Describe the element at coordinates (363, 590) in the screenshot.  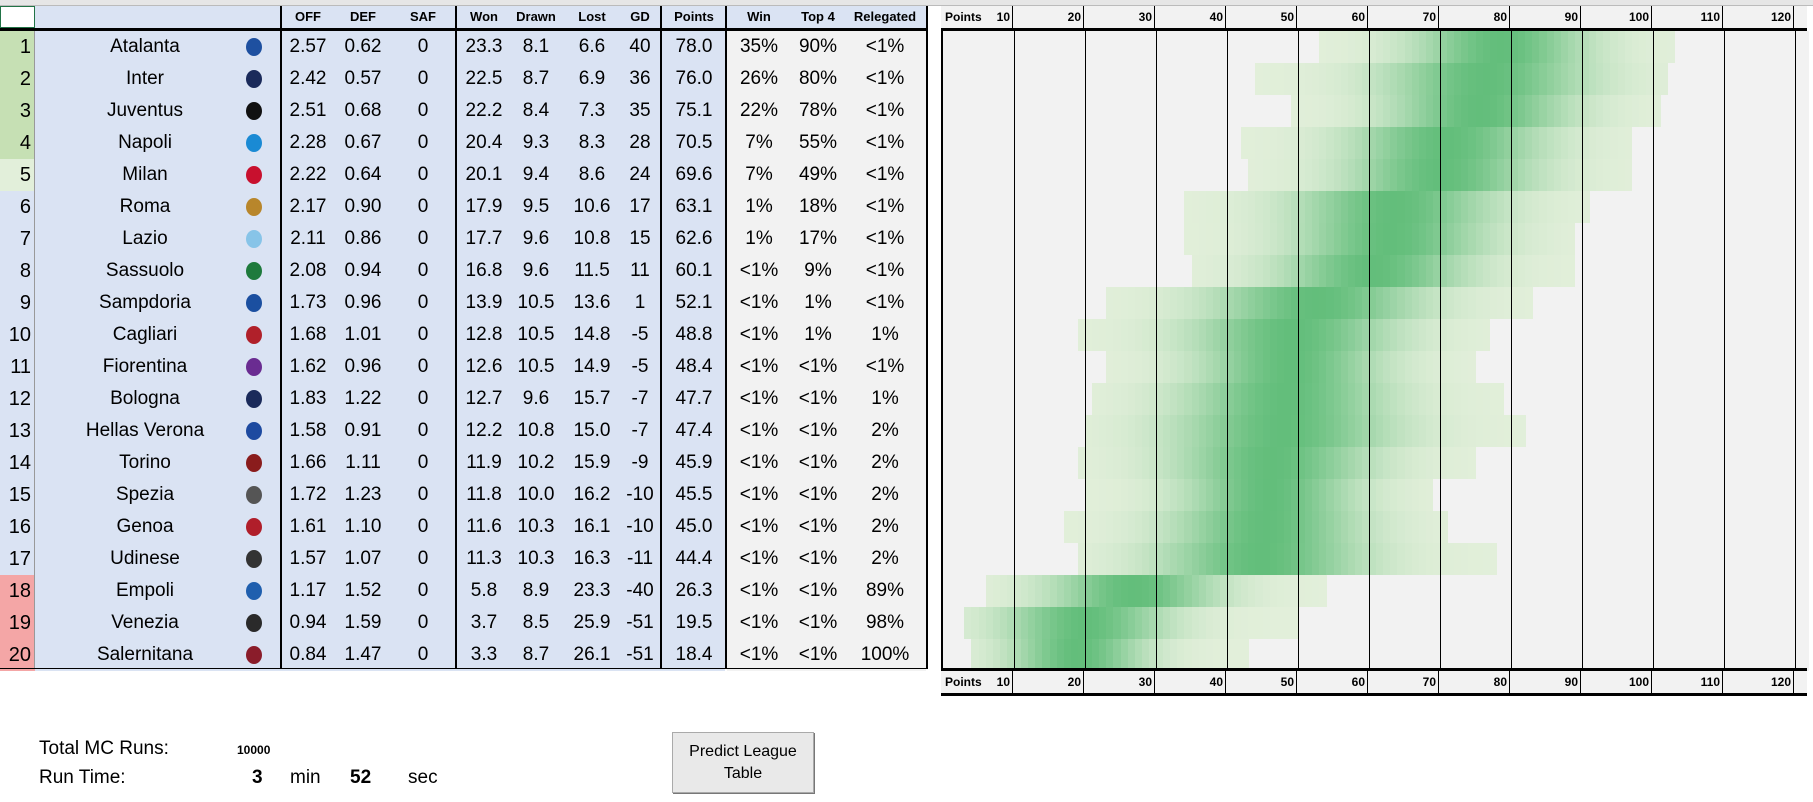
I see `def-cell: 1.52` at that location.